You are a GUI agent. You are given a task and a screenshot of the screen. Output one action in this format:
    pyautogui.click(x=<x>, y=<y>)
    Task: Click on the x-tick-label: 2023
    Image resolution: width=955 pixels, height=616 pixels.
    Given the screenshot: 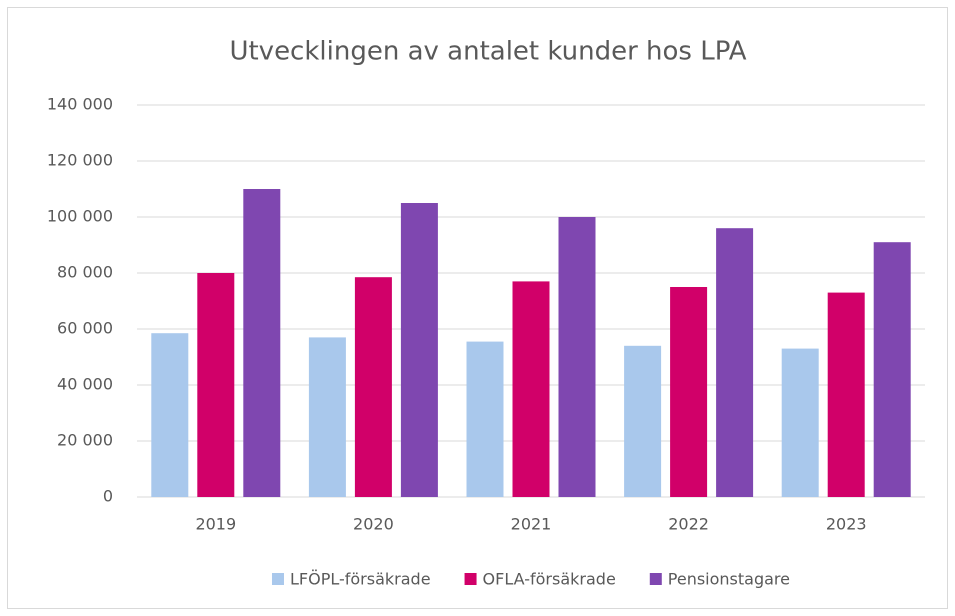 What is the action you would take?
    pyautogui.click(x=846, y=524)
    